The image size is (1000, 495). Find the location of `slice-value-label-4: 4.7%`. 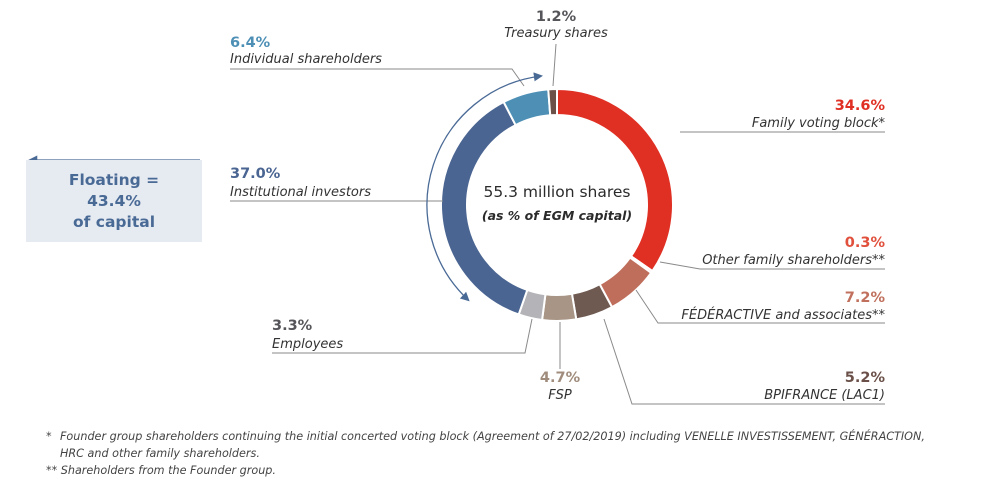

slice-value-label-4: 4.7% is located at coordinates (560, 378).